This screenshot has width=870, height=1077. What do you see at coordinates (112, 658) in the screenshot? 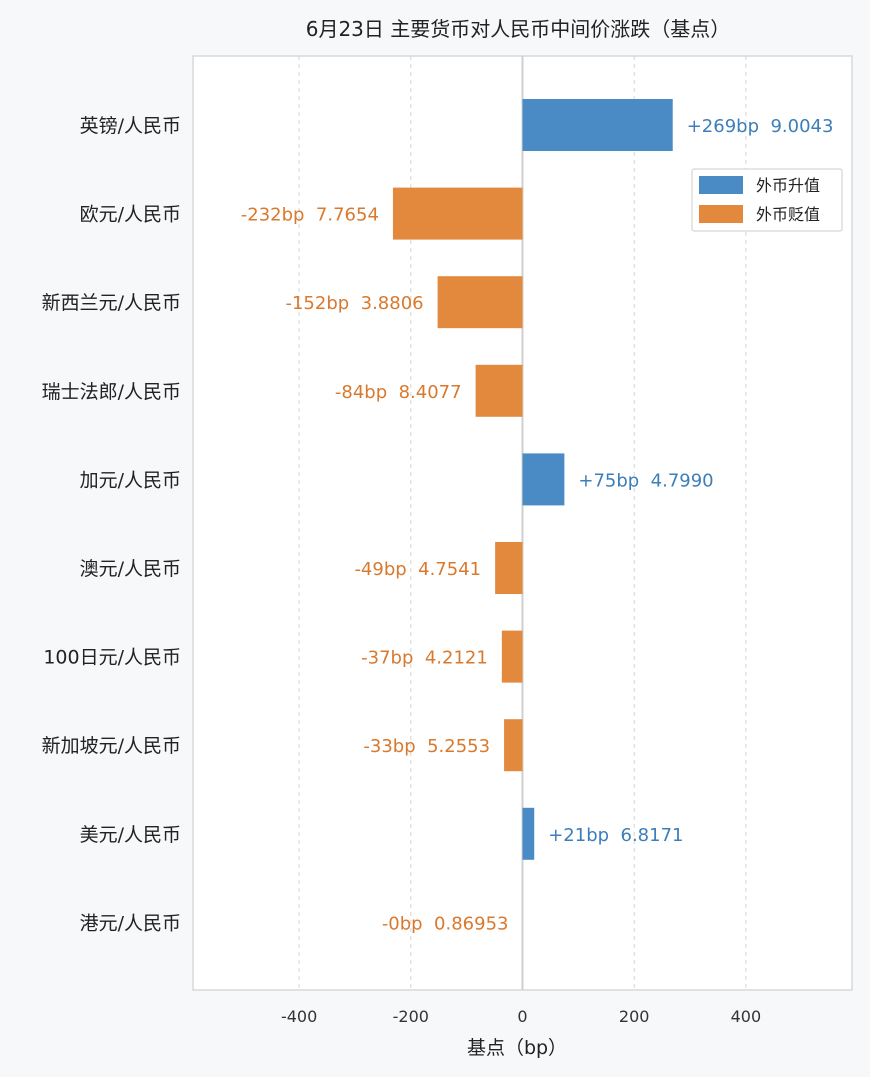
I see `category-label: 100日元/人民币` at bounding box center [112, 658].